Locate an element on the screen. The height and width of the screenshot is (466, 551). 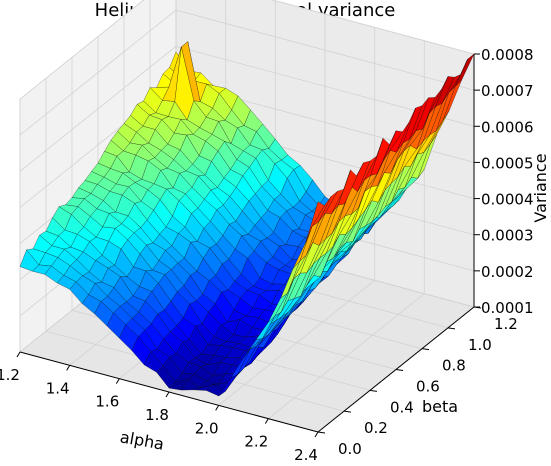
z-tick-label: 0.0002 is located at coordinates (507, 272).